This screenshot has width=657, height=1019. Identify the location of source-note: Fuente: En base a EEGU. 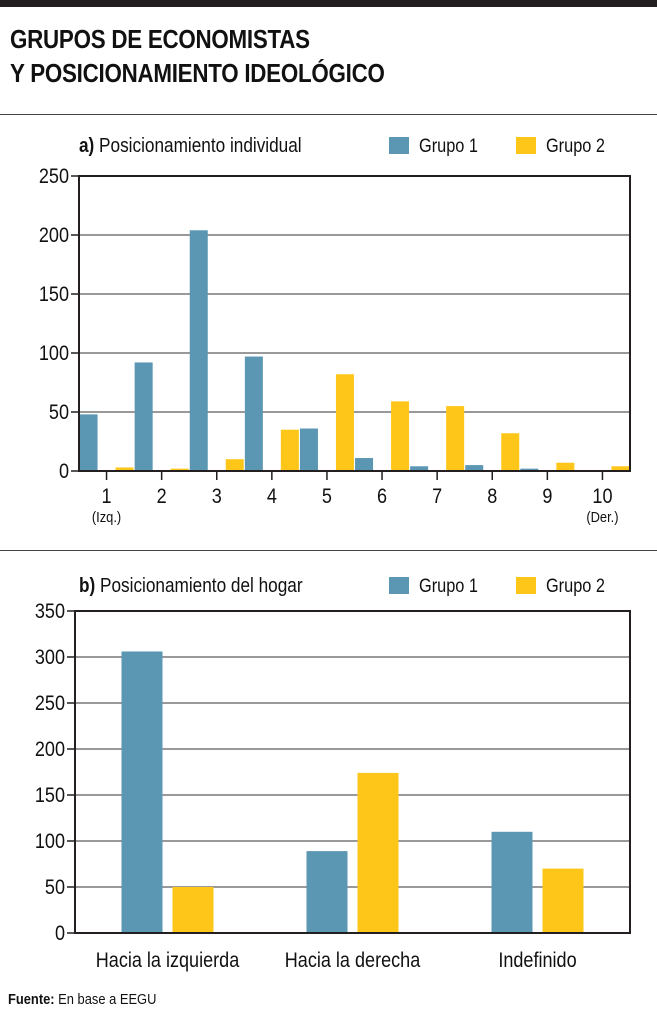
(82, 999).